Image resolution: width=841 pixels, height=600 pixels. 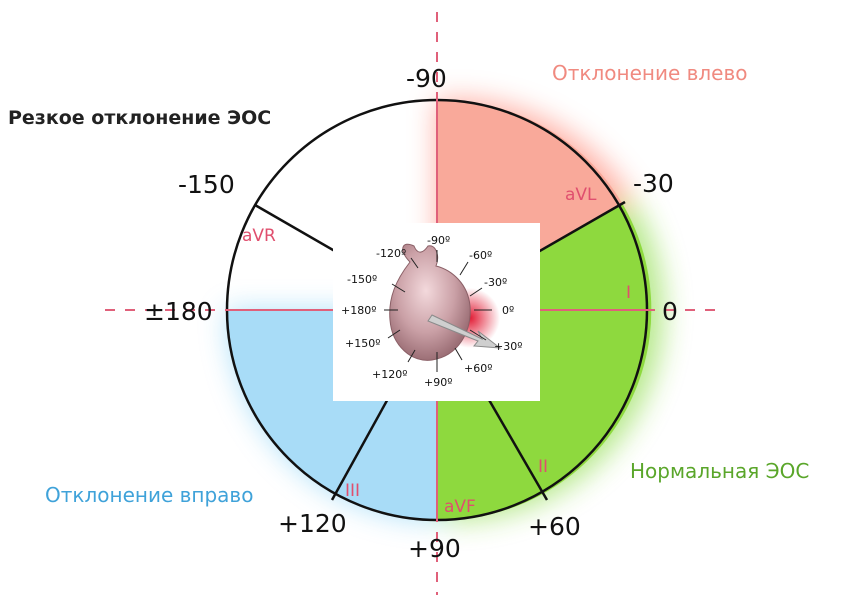 I want to click on angle-left: ±180, so click(x=178, y=311).